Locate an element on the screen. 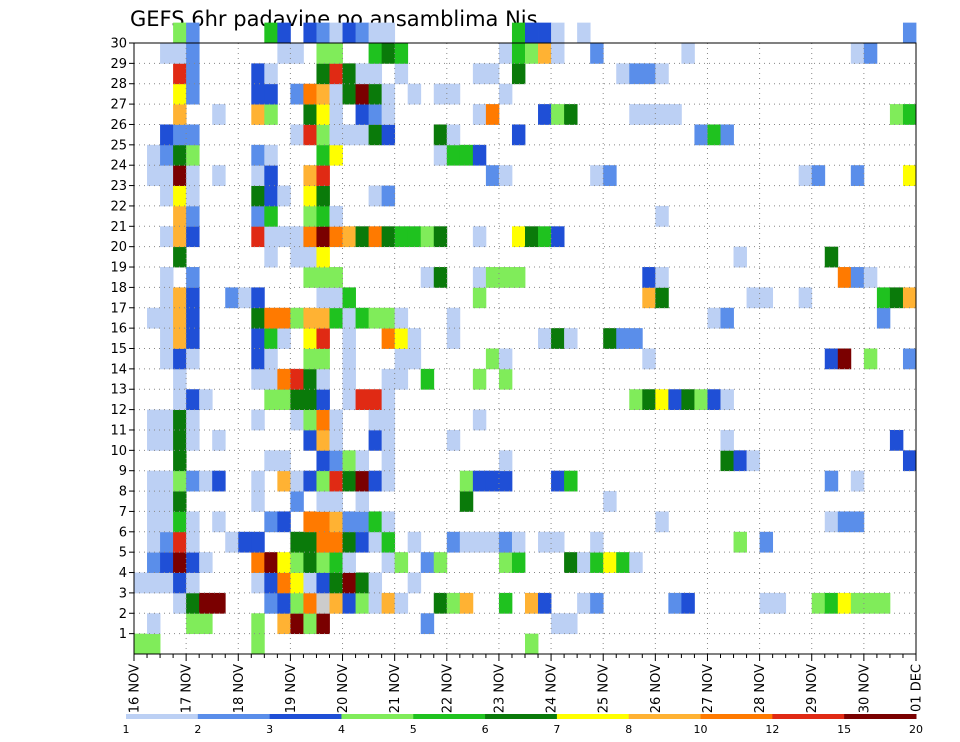  y-tick-label: 14 is located at coordinates (118, 369).